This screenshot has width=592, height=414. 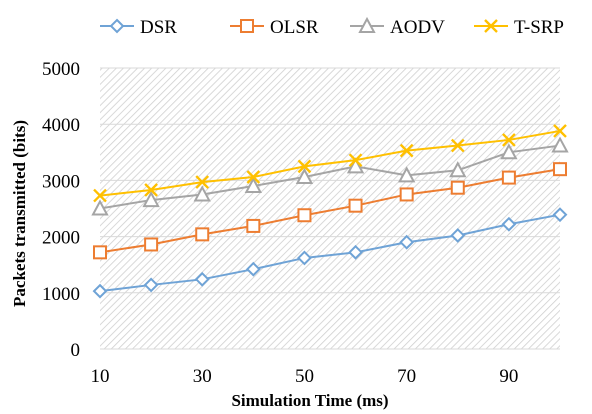 I want to click on y-axis-title: Packets transmitted (bits), so click(x=19, y=213).